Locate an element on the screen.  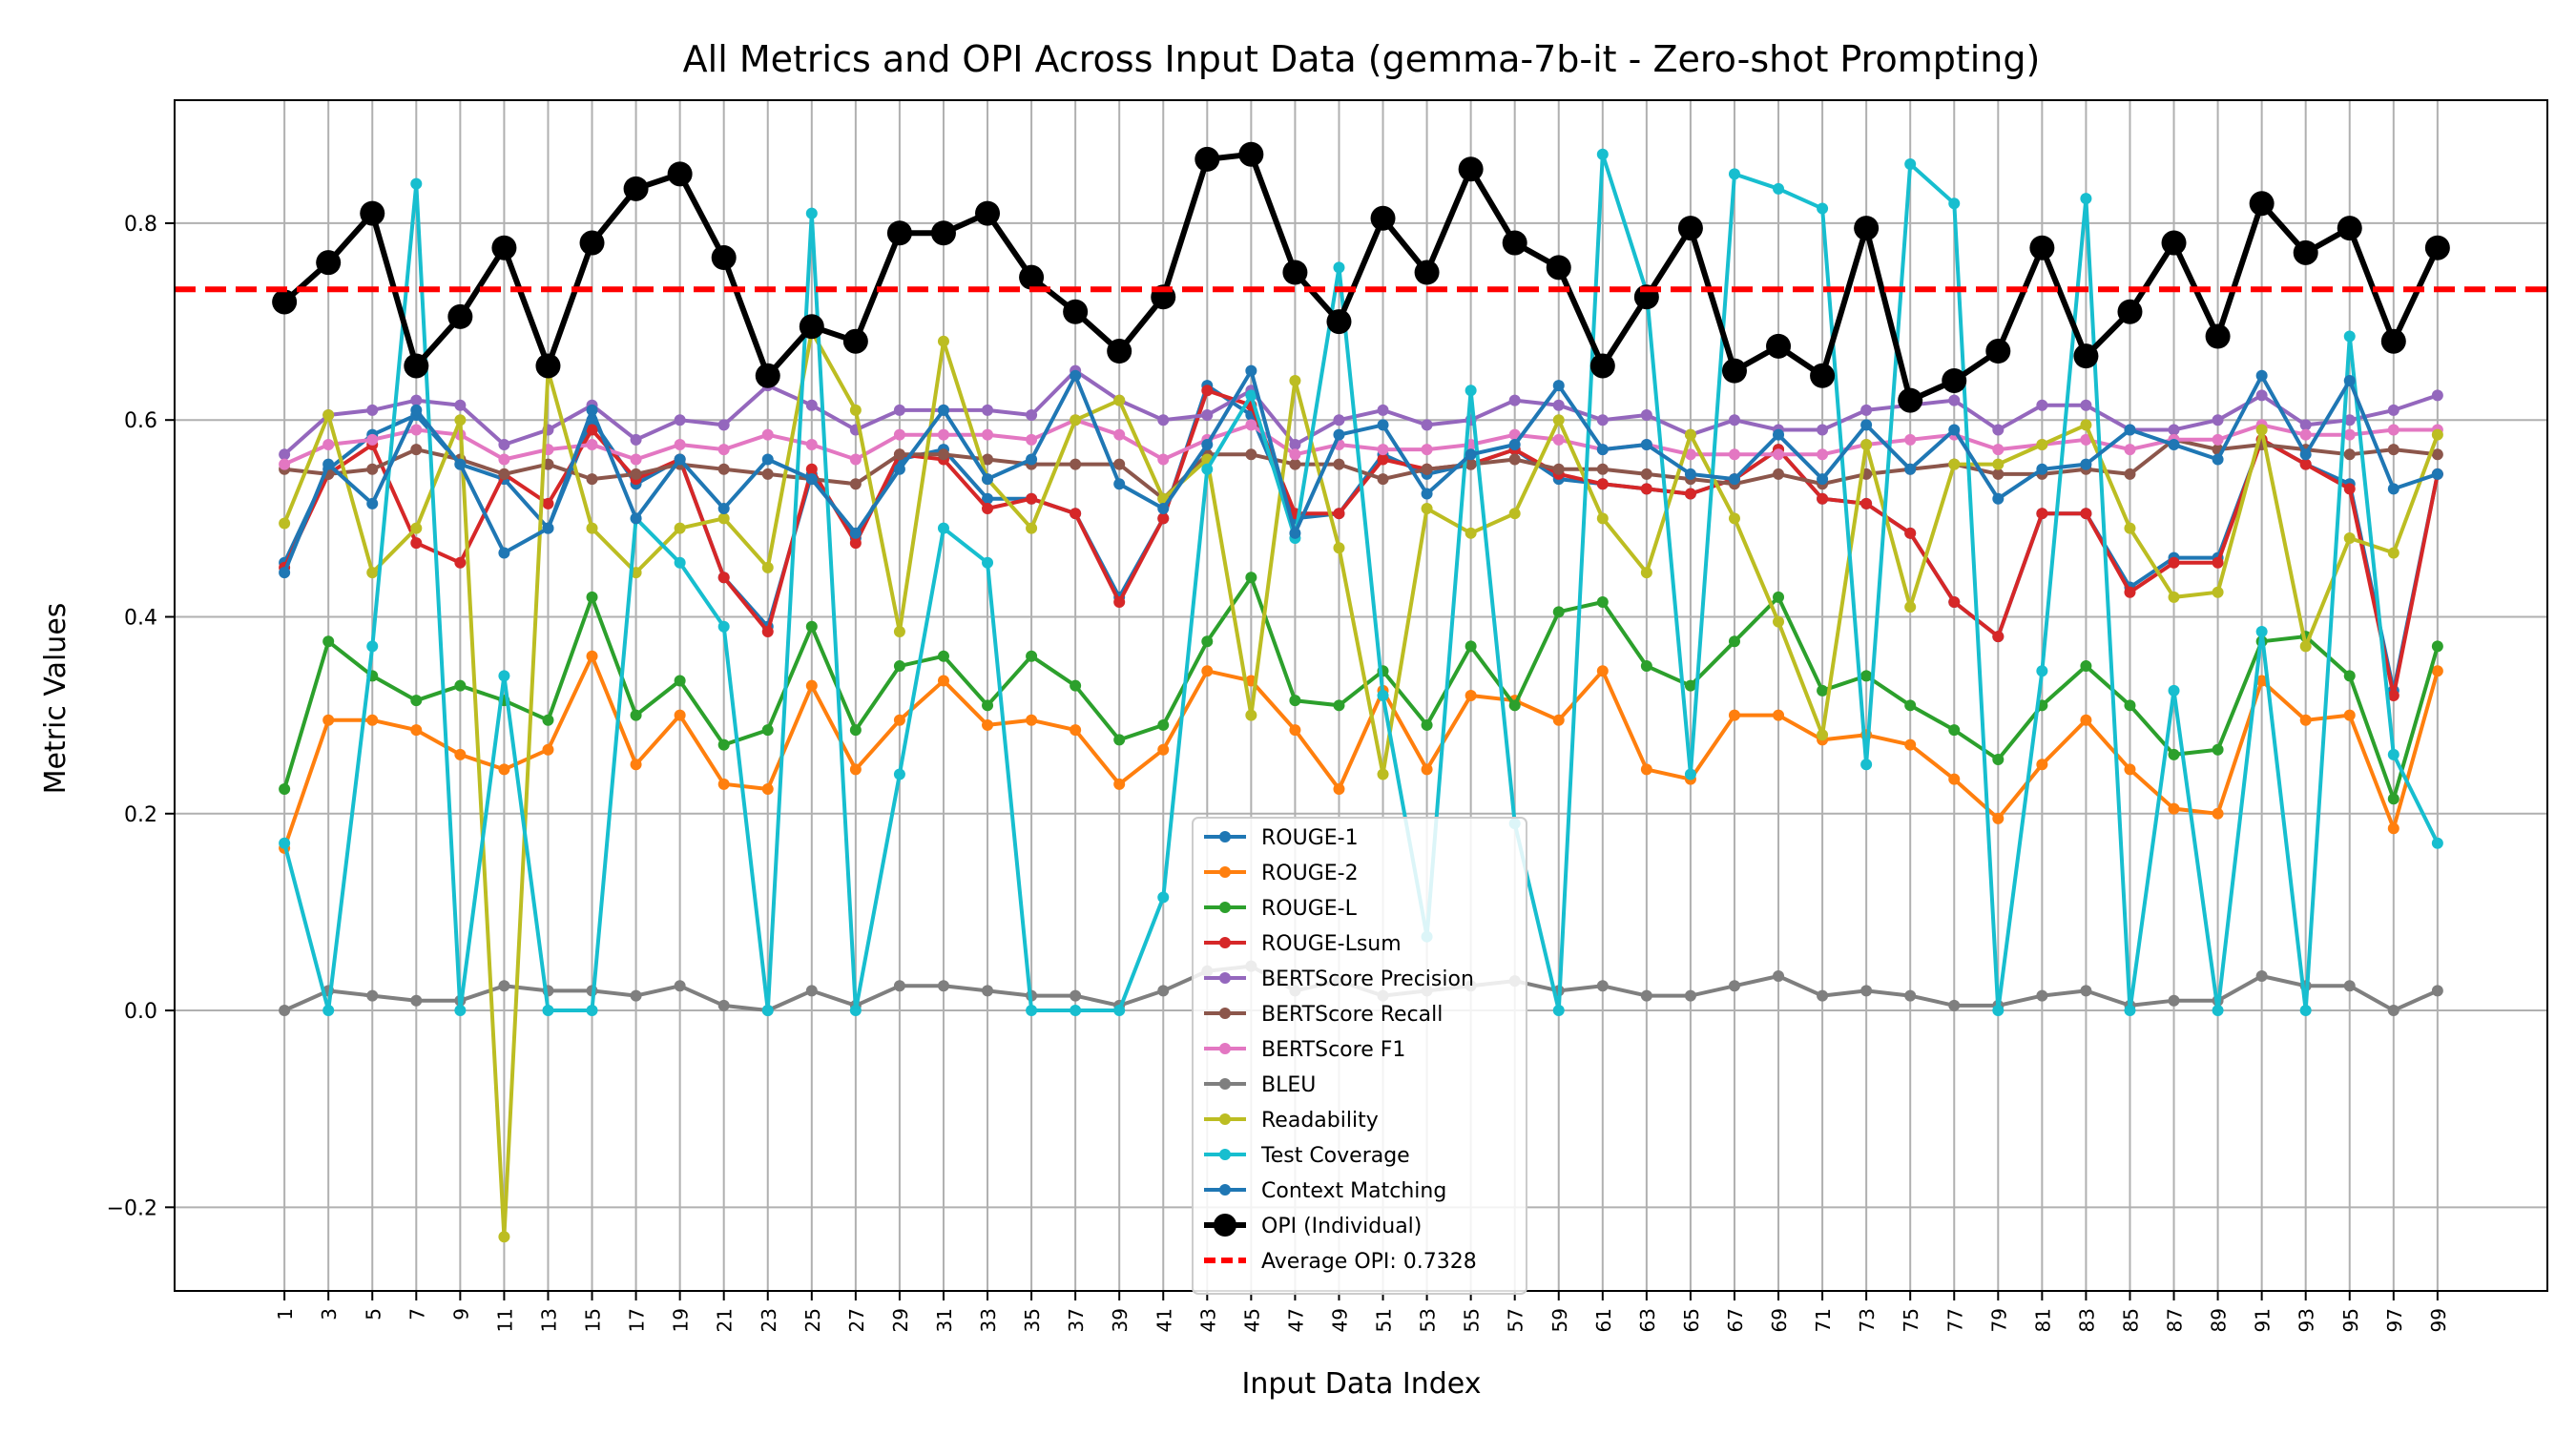
x-tick-label: 75 is located at coordinates (1911, 1320).